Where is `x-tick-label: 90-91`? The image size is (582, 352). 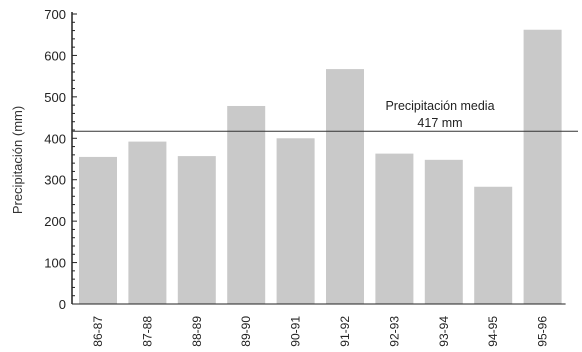
x-tick-label: 90-91 is located at coordinates (296, 331).